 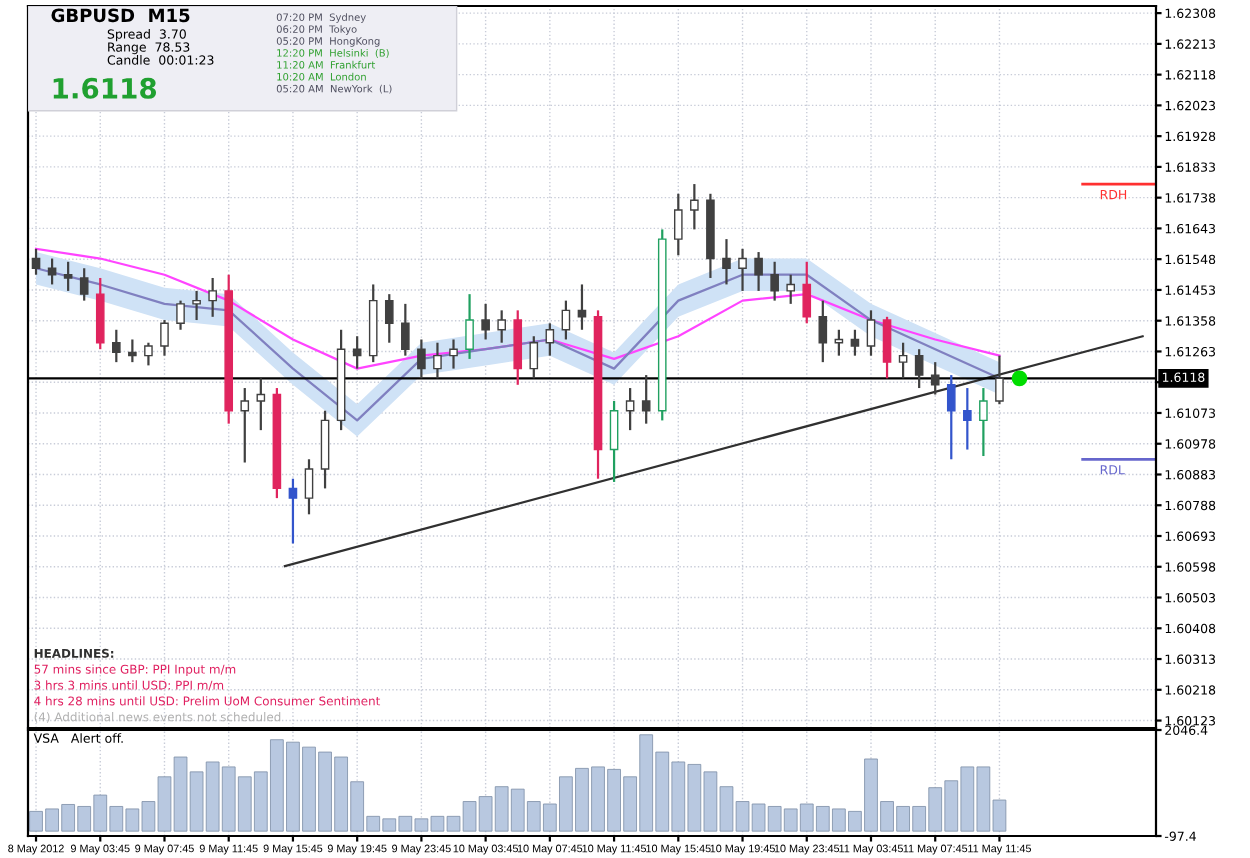 I want to click on line-series, so click(x=517, y=308).